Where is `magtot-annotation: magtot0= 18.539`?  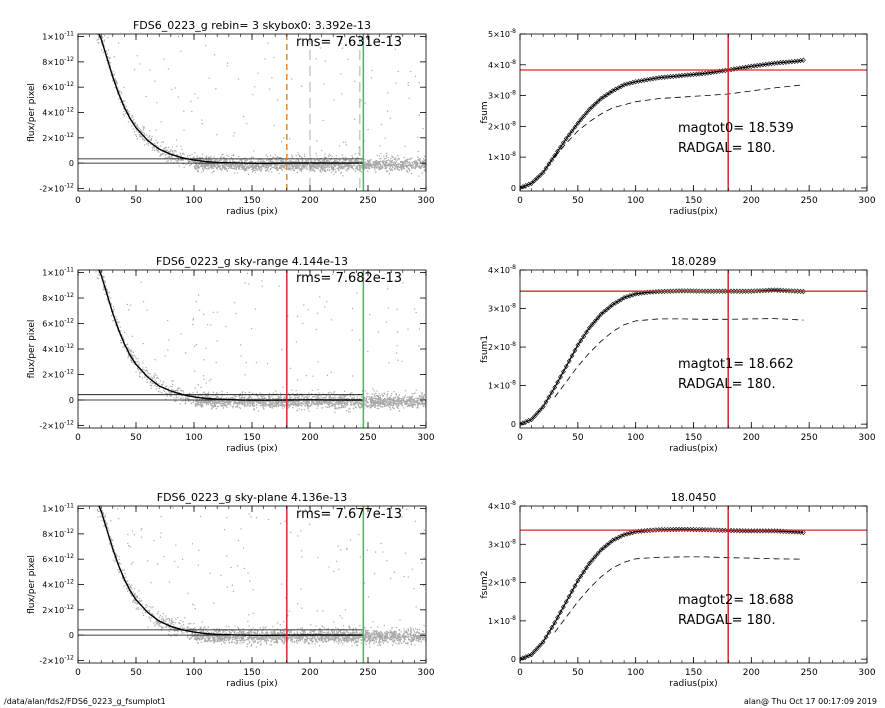 magtot-annotation: magtot0= 18.539 is located at coordinates (736, 128).